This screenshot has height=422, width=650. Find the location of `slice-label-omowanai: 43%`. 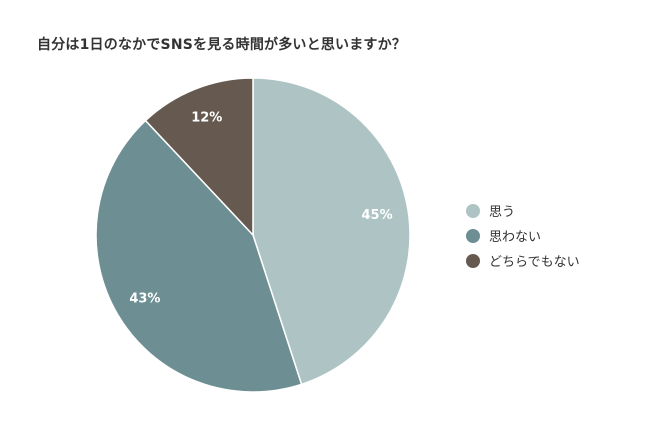

slice-label-omowanai: 43% is located at coordinates (144, 298).